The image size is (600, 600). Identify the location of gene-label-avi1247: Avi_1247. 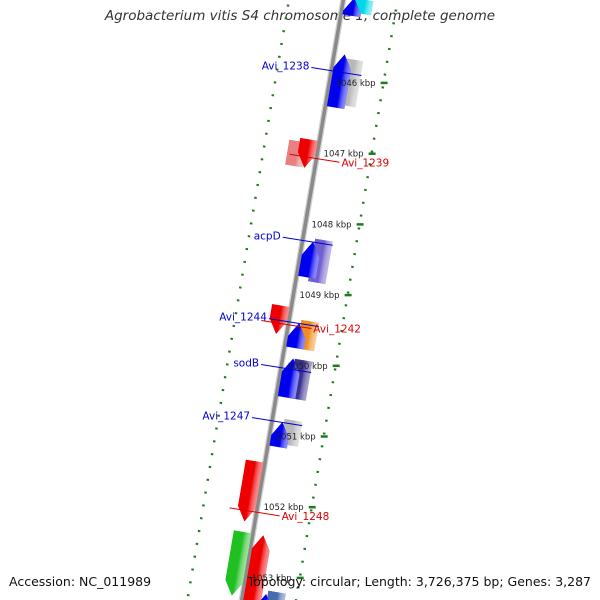
(226, 417).